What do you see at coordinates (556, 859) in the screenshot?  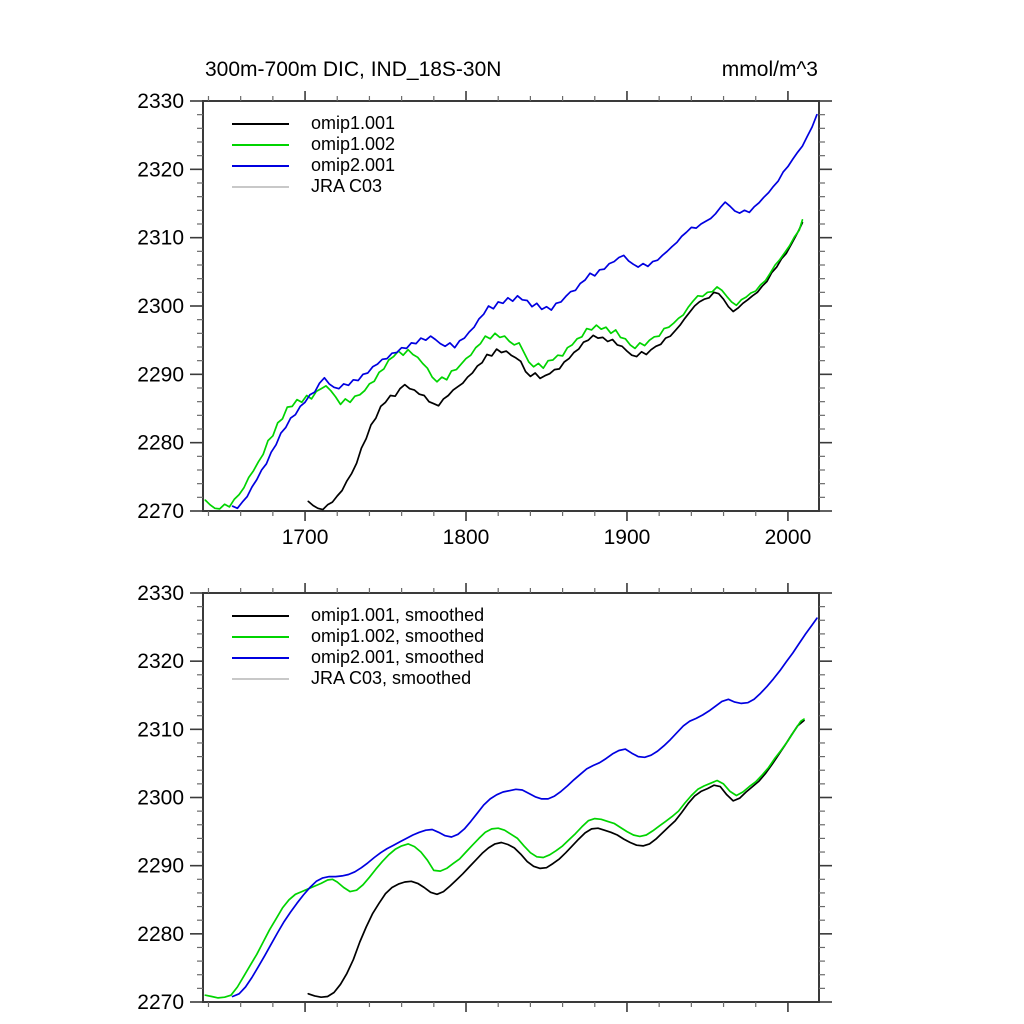 I see `series-line-omip1-001-smoothed` at bounding box center [556, 859].